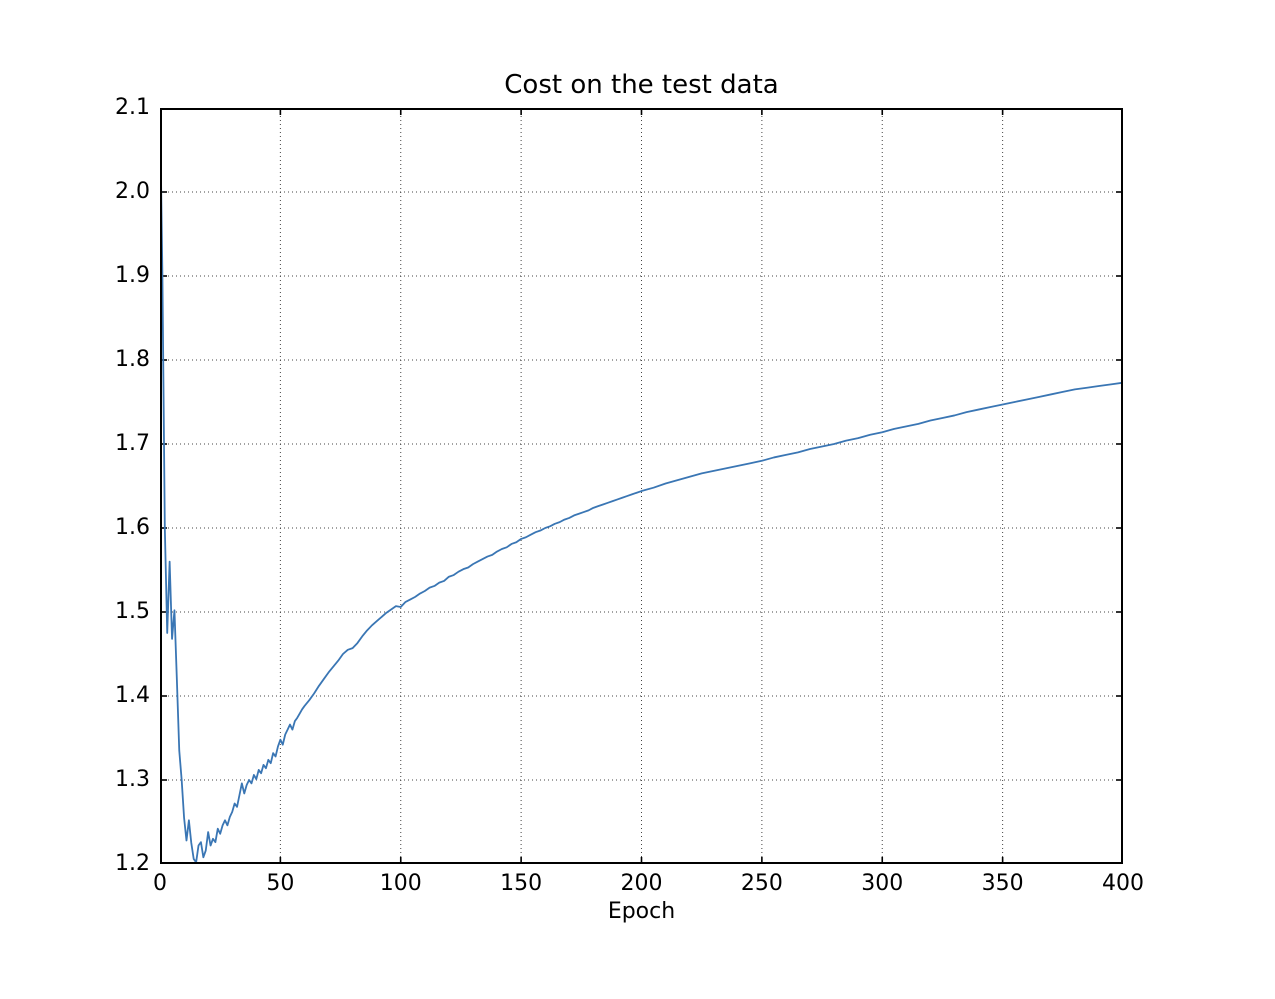  I want to click on x-tick-label: 0, so click(160, 883).